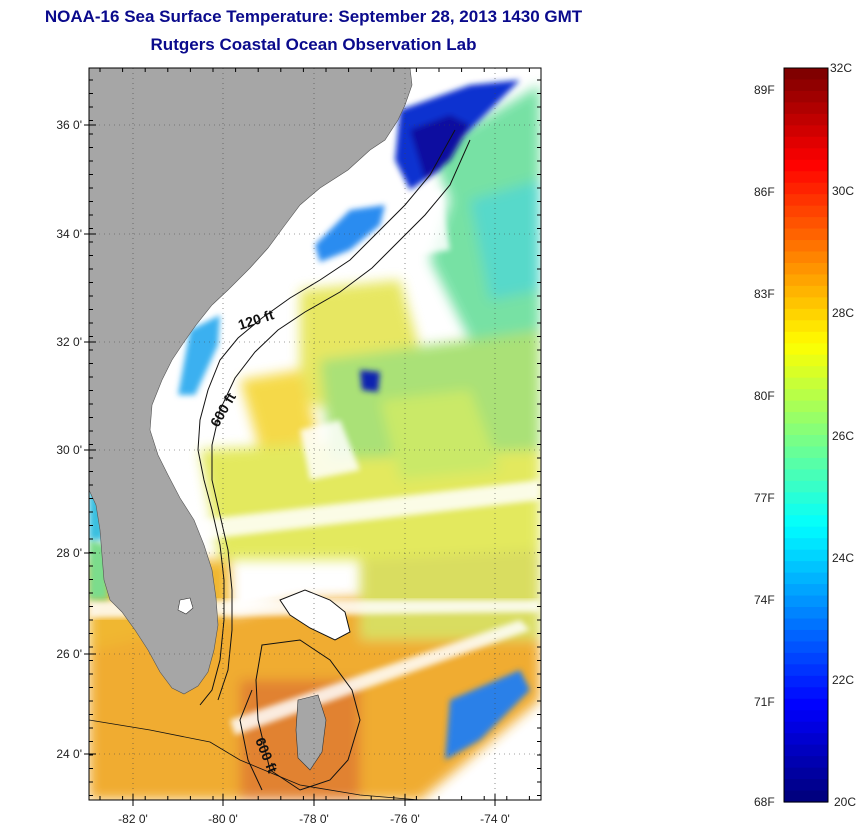  I want to click on colorbar-fahrenheit-label: 86F, so click(764, 192).